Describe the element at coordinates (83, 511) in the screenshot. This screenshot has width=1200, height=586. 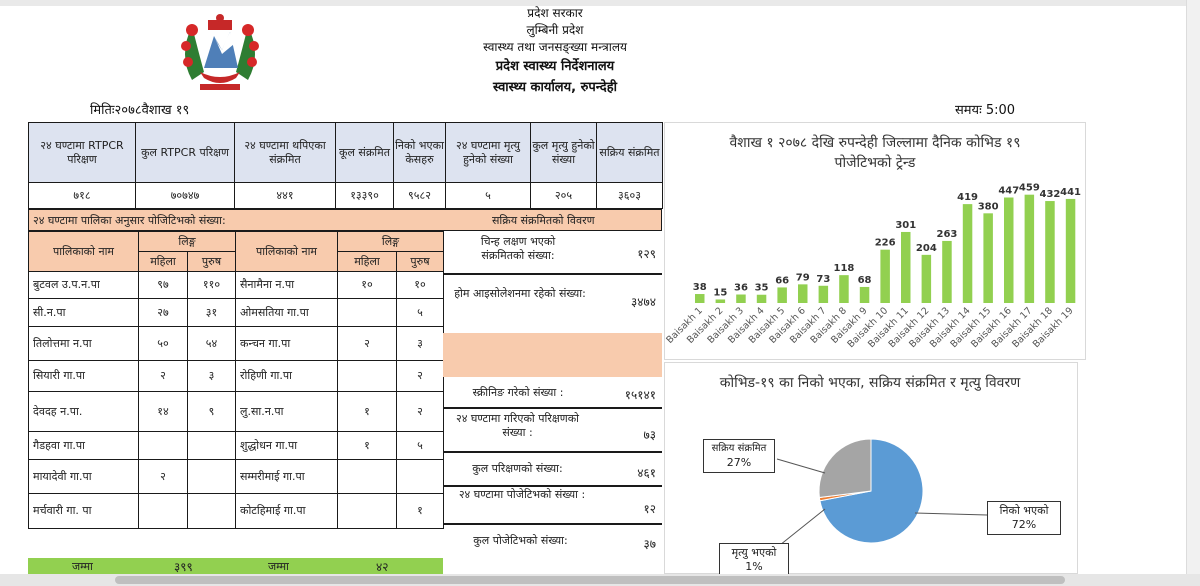
I see `palika-name-cell: मर्चवारी गा. पा` at that location.